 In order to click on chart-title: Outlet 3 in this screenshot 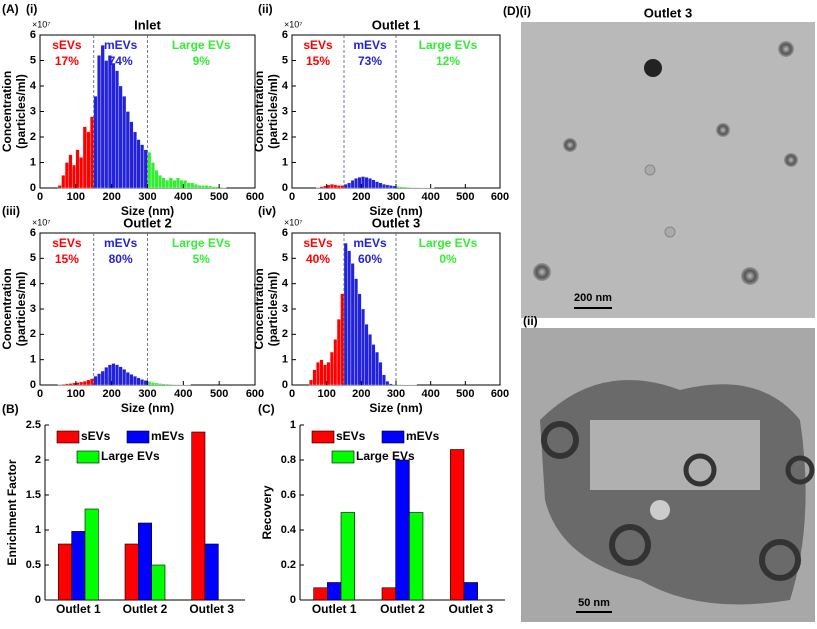, I will do `click(396, 222)`.